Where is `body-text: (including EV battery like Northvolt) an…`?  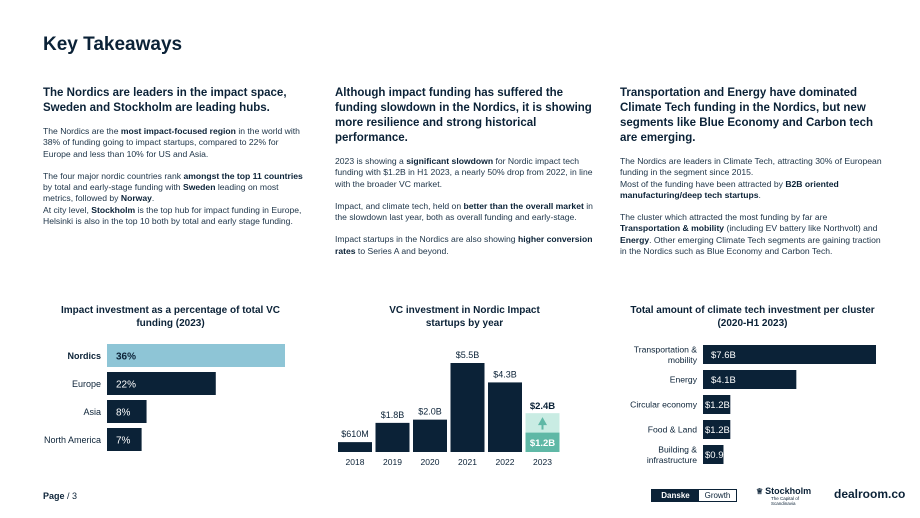 body-text: (including EV battery like Northvolt) an… is located at coordinates (801, 228).